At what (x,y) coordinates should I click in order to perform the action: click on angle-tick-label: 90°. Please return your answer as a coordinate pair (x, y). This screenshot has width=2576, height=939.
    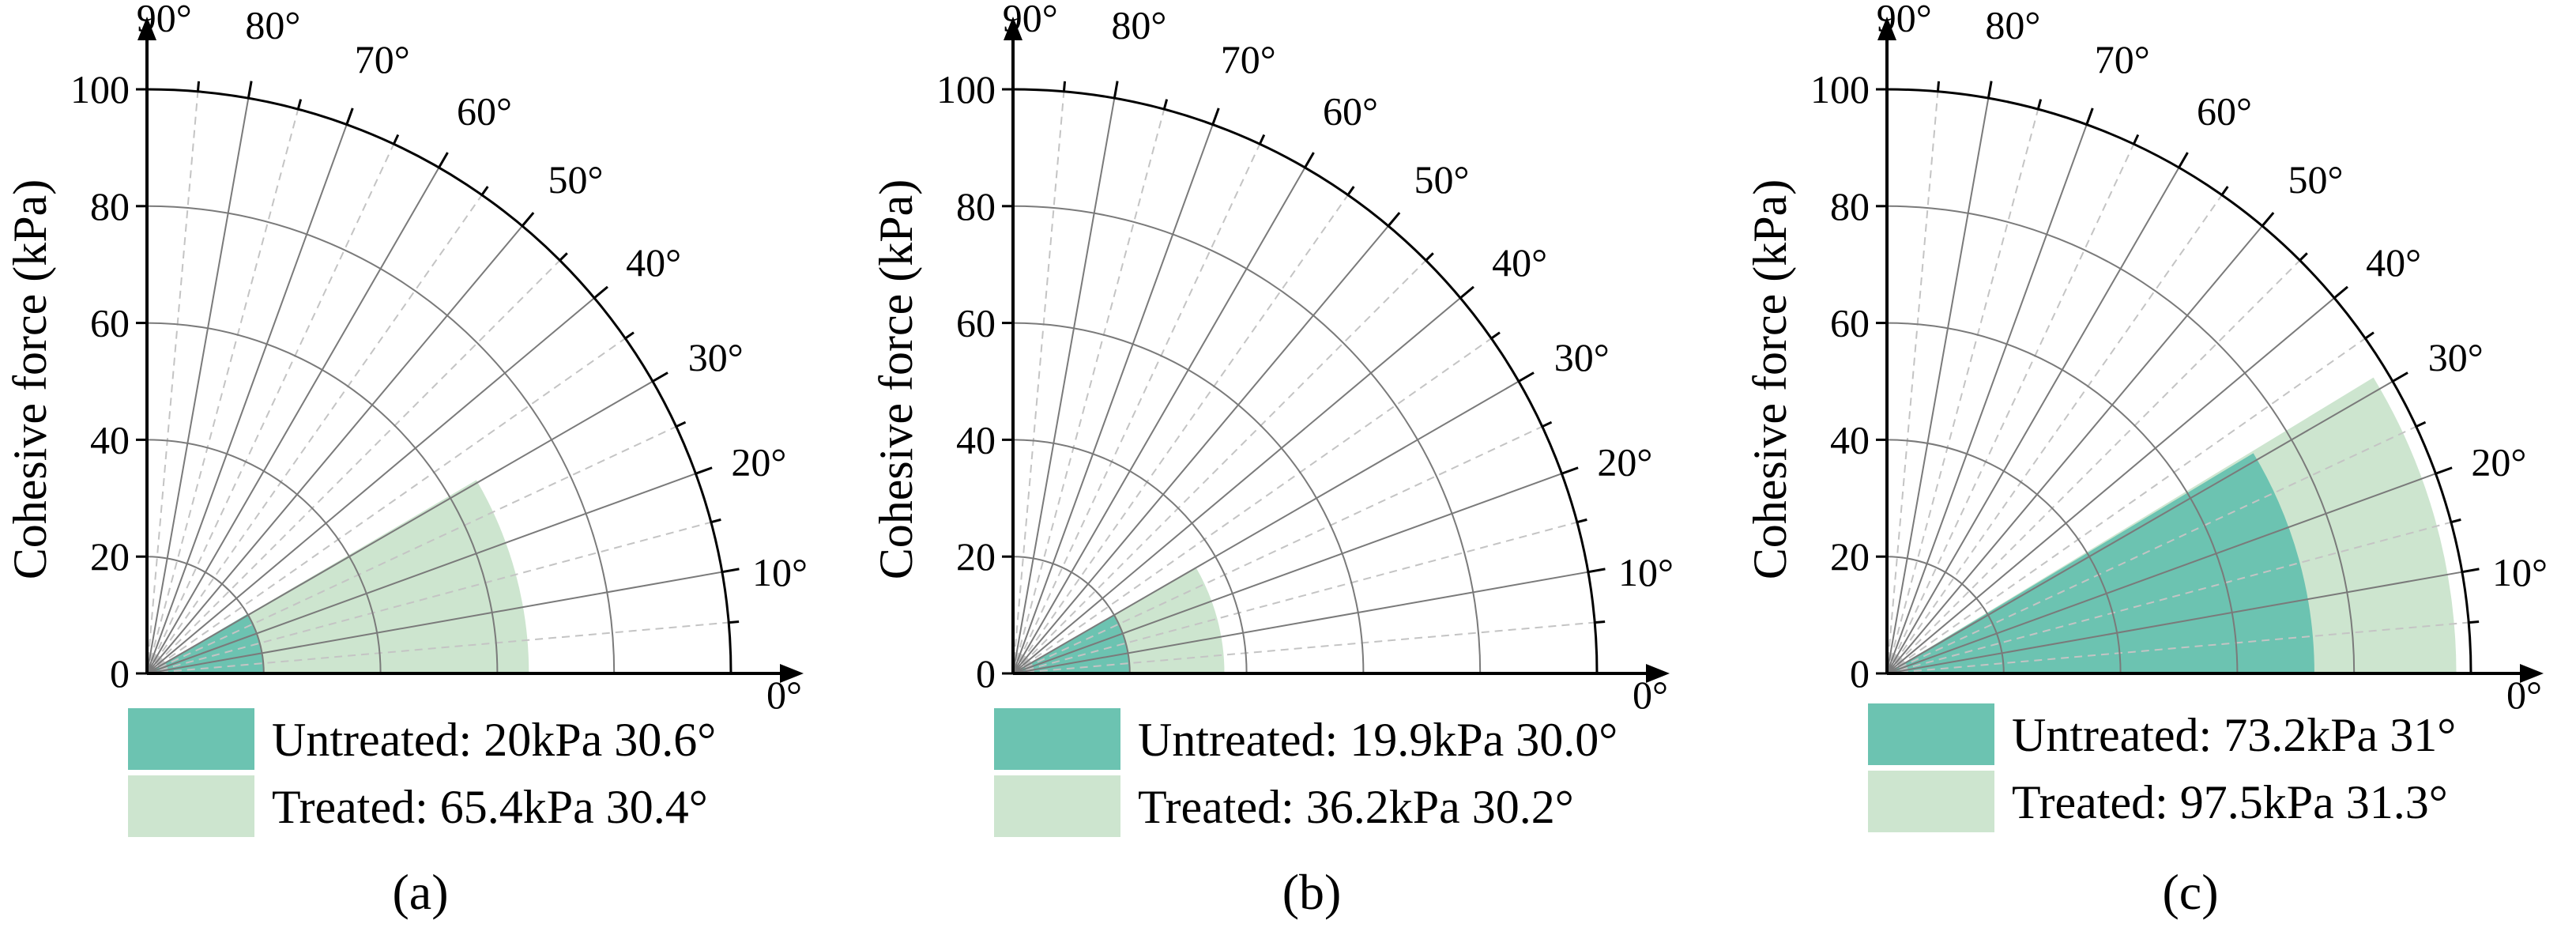
    Looking at the image, I should click on (164, 20).